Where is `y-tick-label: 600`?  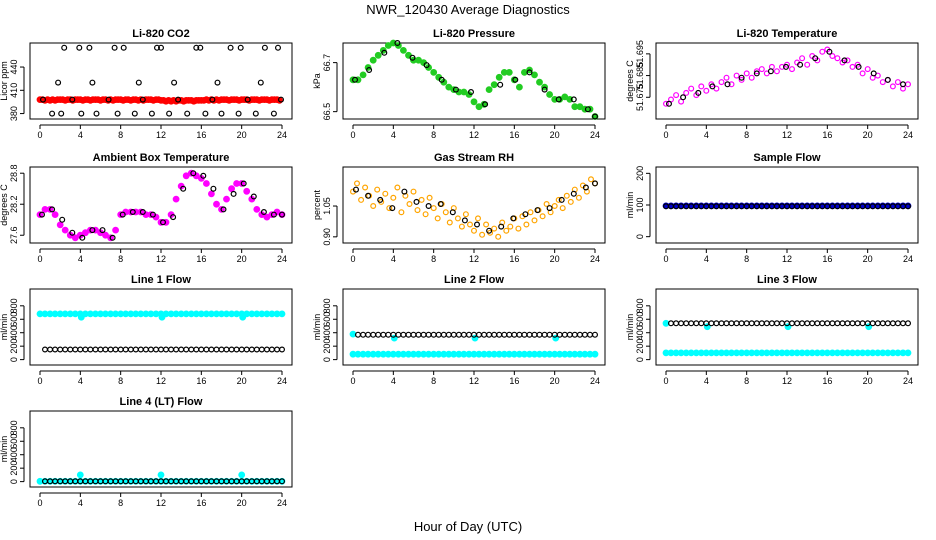
y-tick-label: 600 is located at coordinates (14, 441).